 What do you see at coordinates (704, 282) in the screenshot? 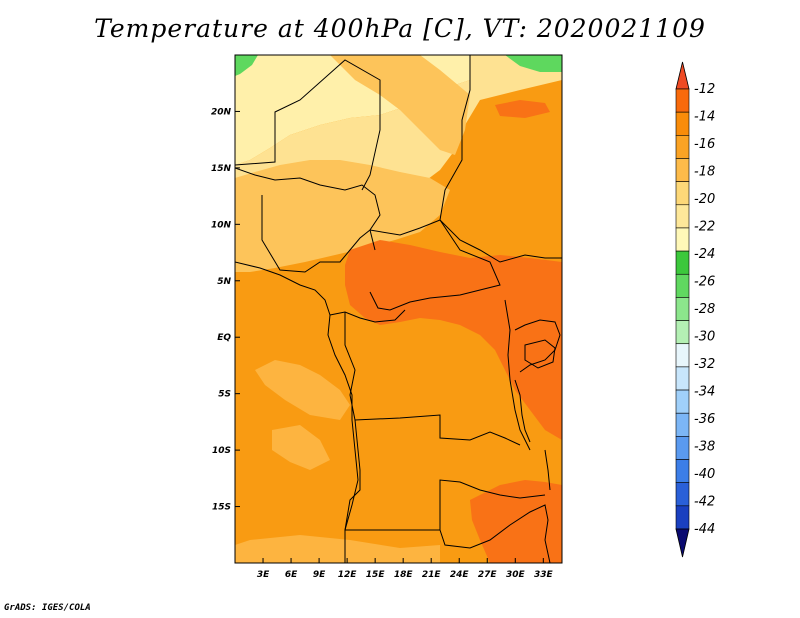
I see `colorbar-label: -26` at bounding box center [704, 282].